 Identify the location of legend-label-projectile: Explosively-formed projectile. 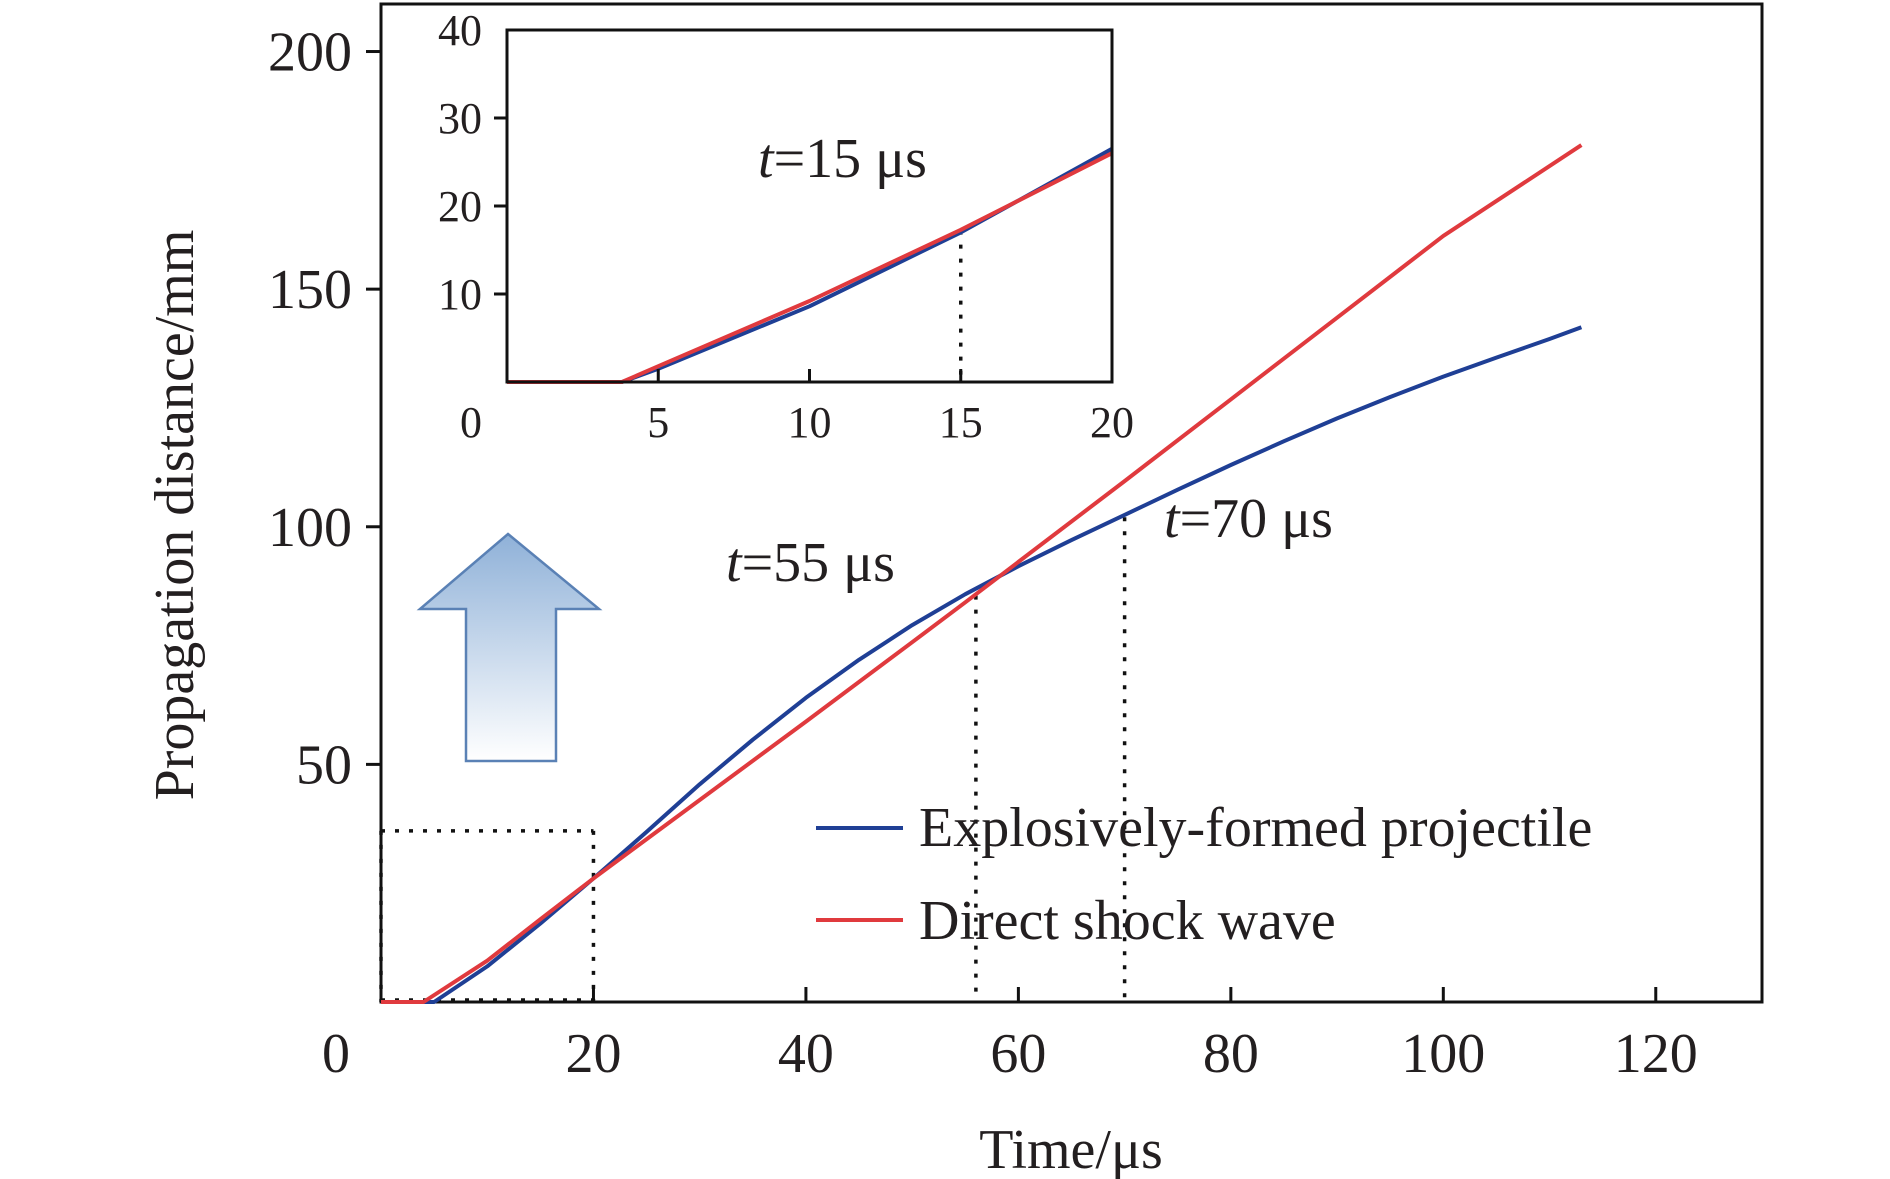
(1255, 828).